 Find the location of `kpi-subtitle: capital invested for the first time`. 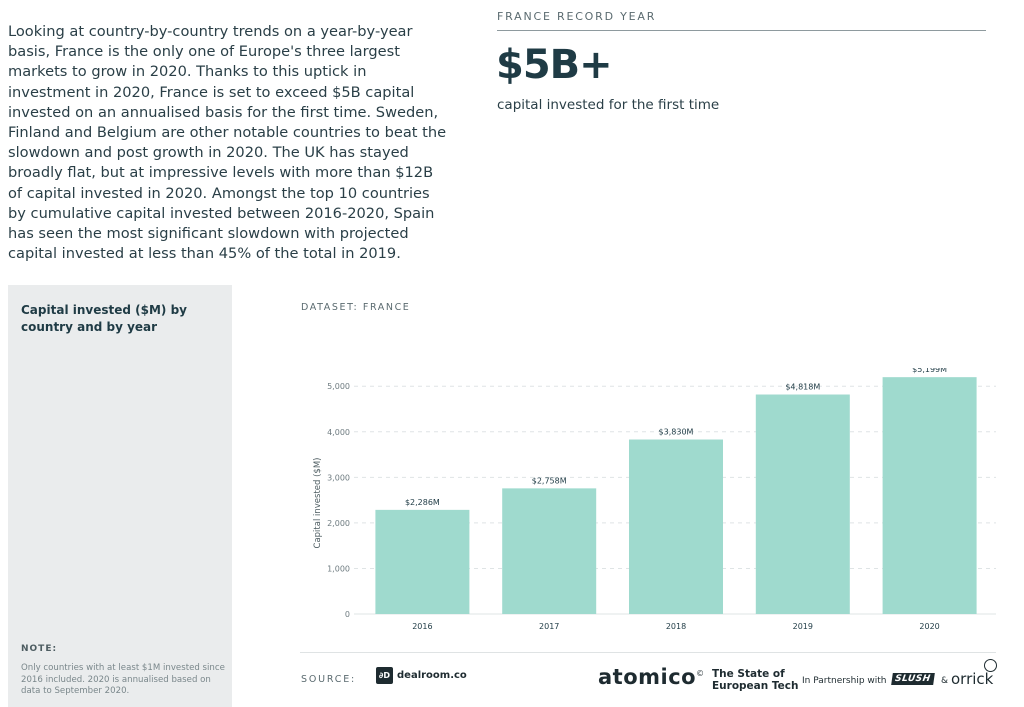

kpi-subtitle: capital invested for the first time is located at coordinates (608, 105).